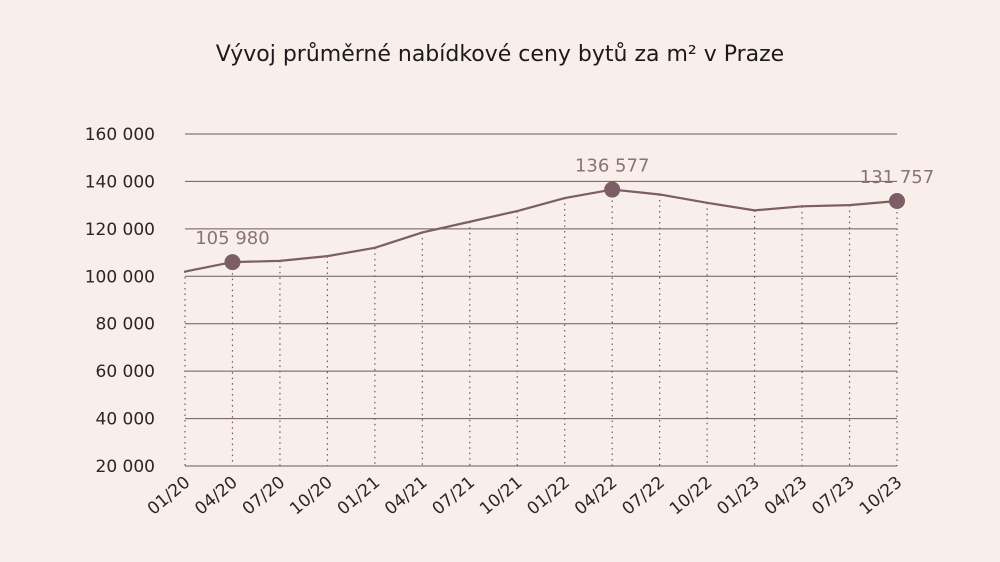 Image resolution: width=1000 pixels, height=562 pixels. What do you see at coordinates (549, 496) in the screenshot?
I see `x-tick-label: 01/22` at bounding box center [549, 496].